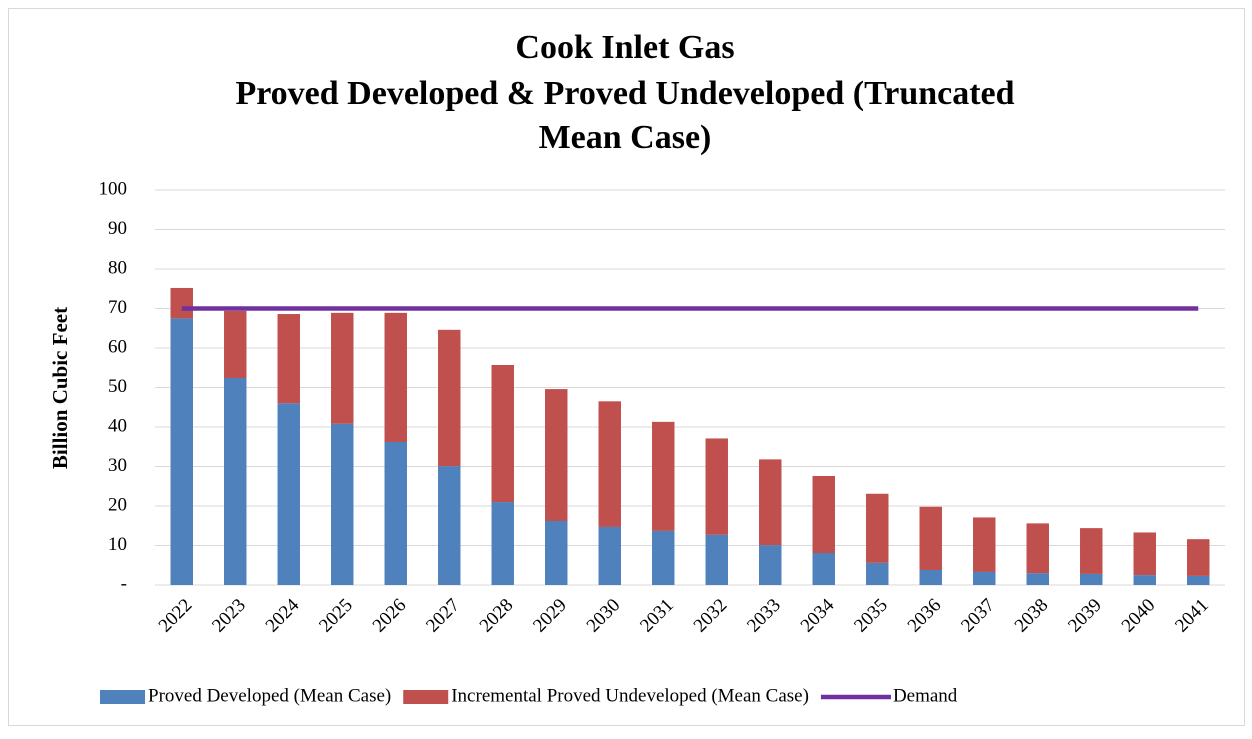 The height and width of the screenshot is (739, 1252). Describe the element at coordinates (117, 386) in the screenshot. I see `y-tick-label: 50` at that location.